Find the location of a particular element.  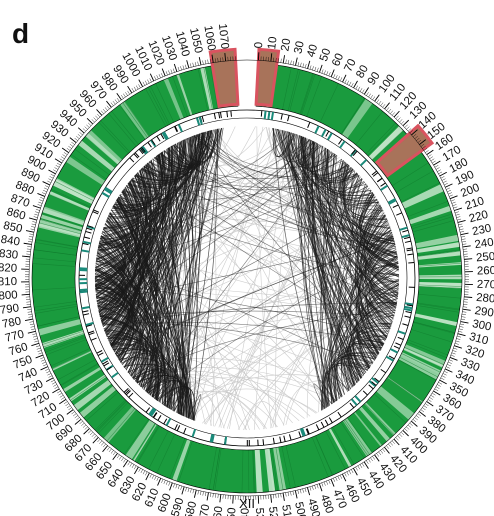

kb-tick-label: 520 is located at coordinates (273, 511).